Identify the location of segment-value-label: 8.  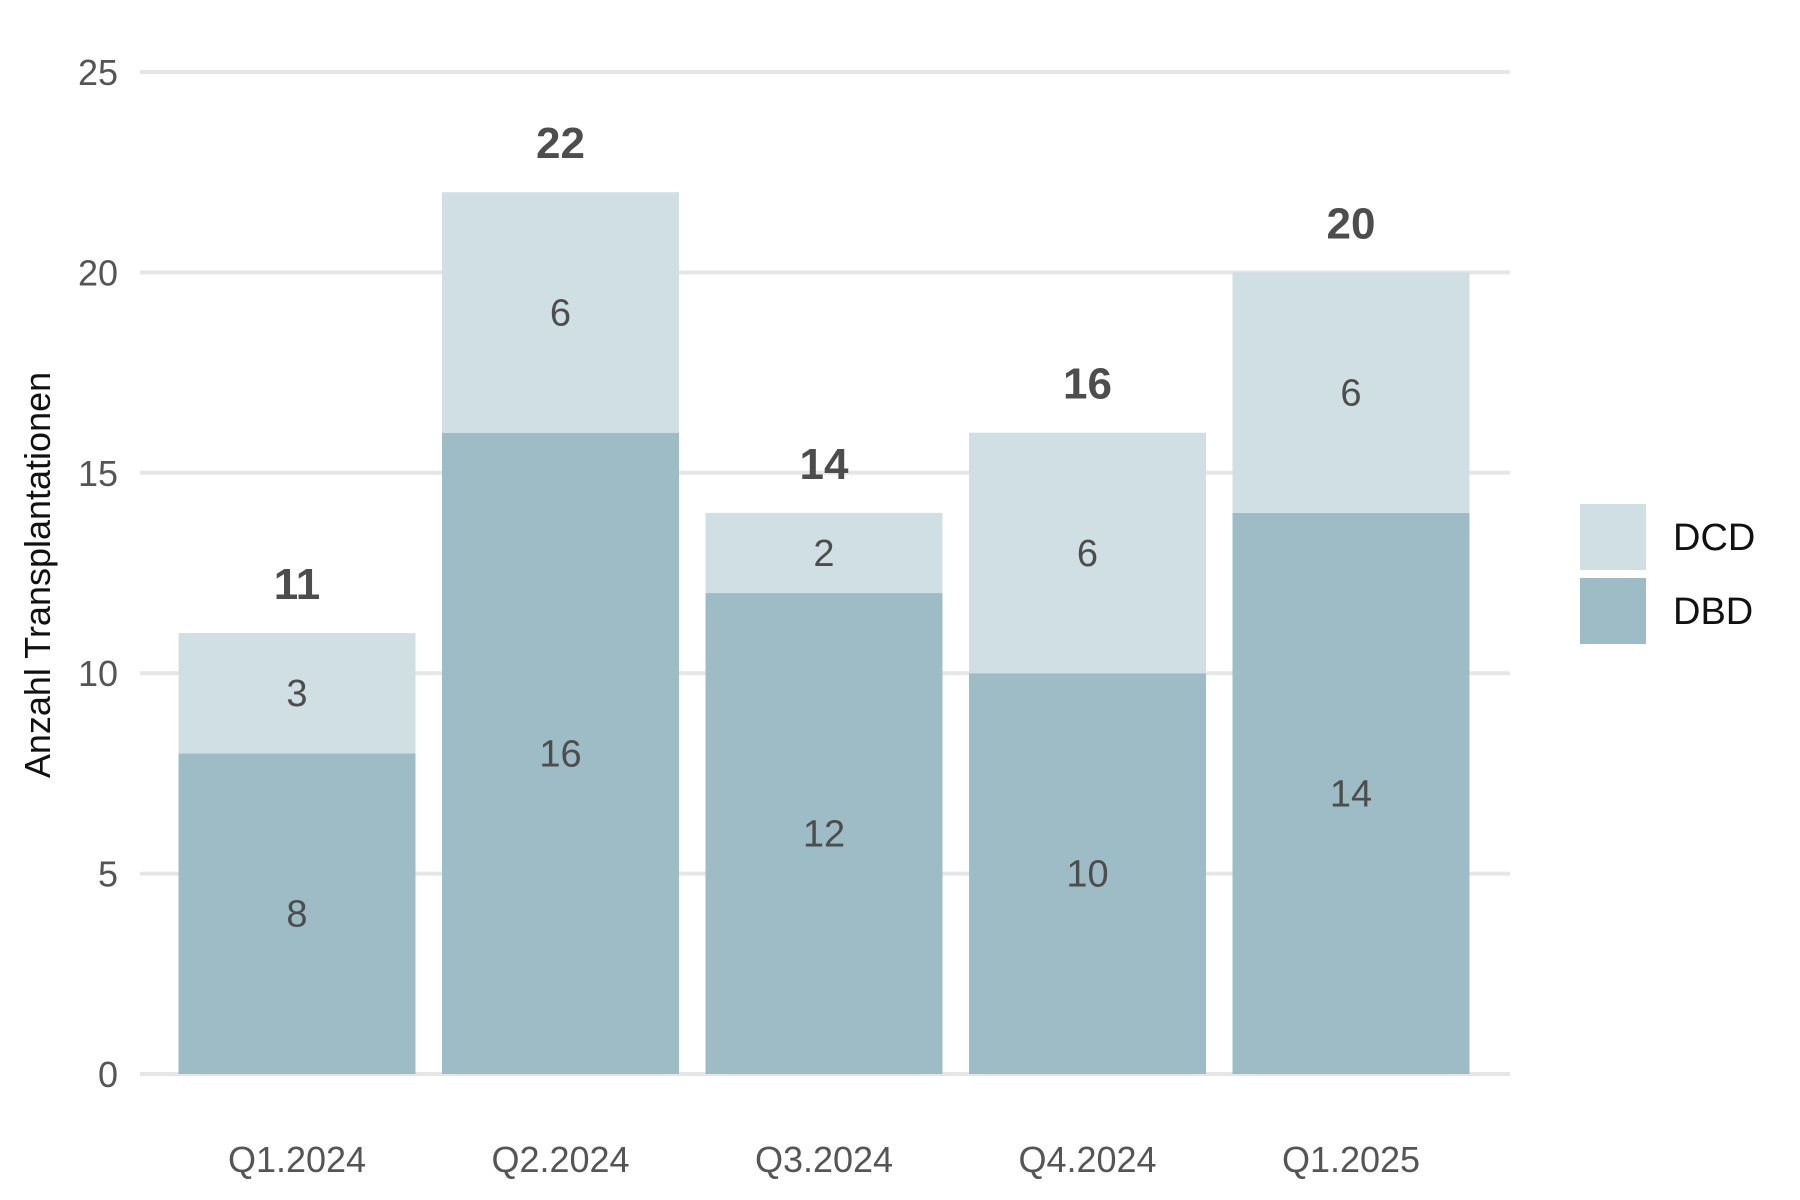
(296, 915).